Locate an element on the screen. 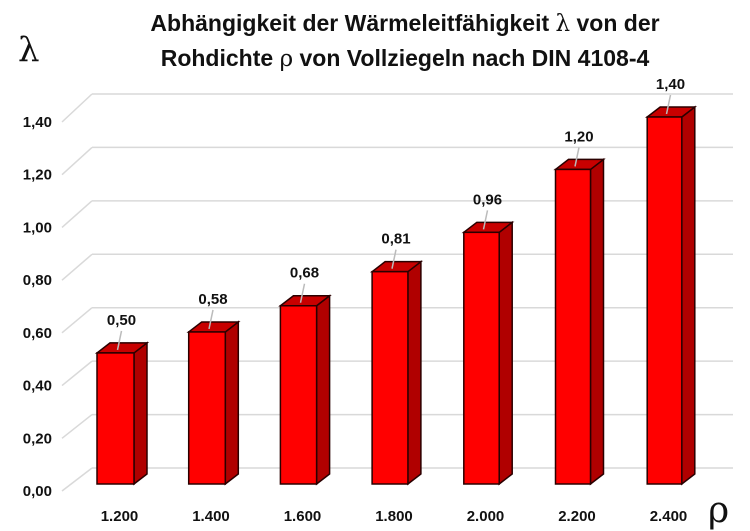  y-tick-label: 1,00 is located at coordinates (37, 227).